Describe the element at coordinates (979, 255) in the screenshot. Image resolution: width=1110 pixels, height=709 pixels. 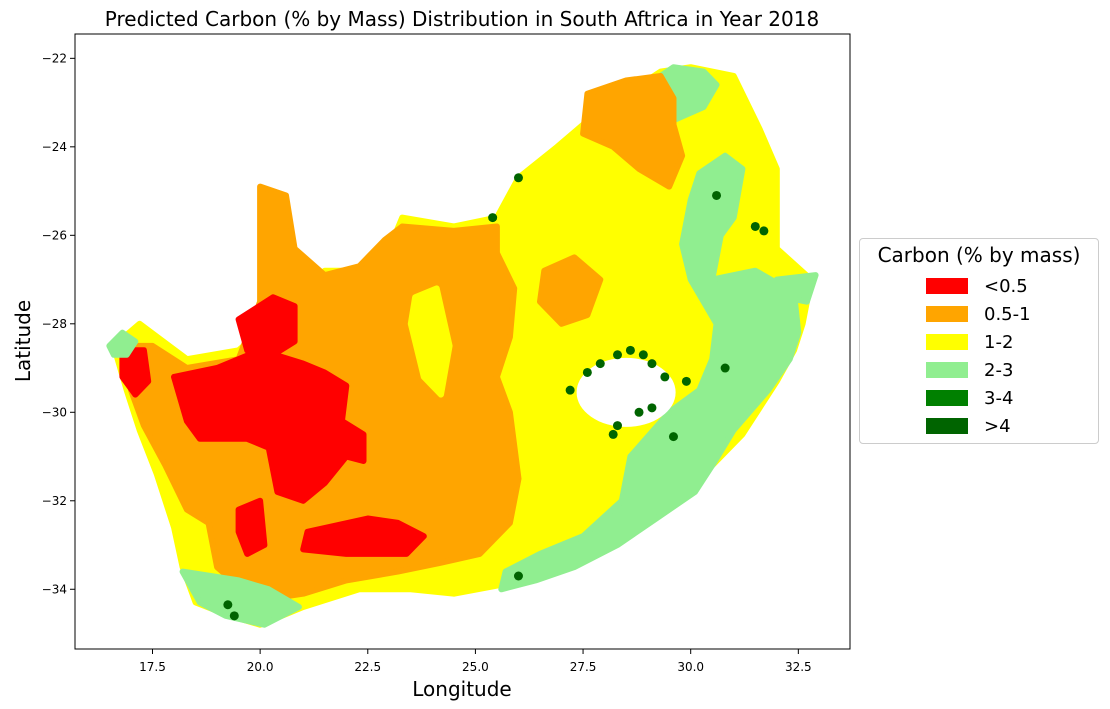
I see `legend-title: Carbon (% by mass)` at that location.